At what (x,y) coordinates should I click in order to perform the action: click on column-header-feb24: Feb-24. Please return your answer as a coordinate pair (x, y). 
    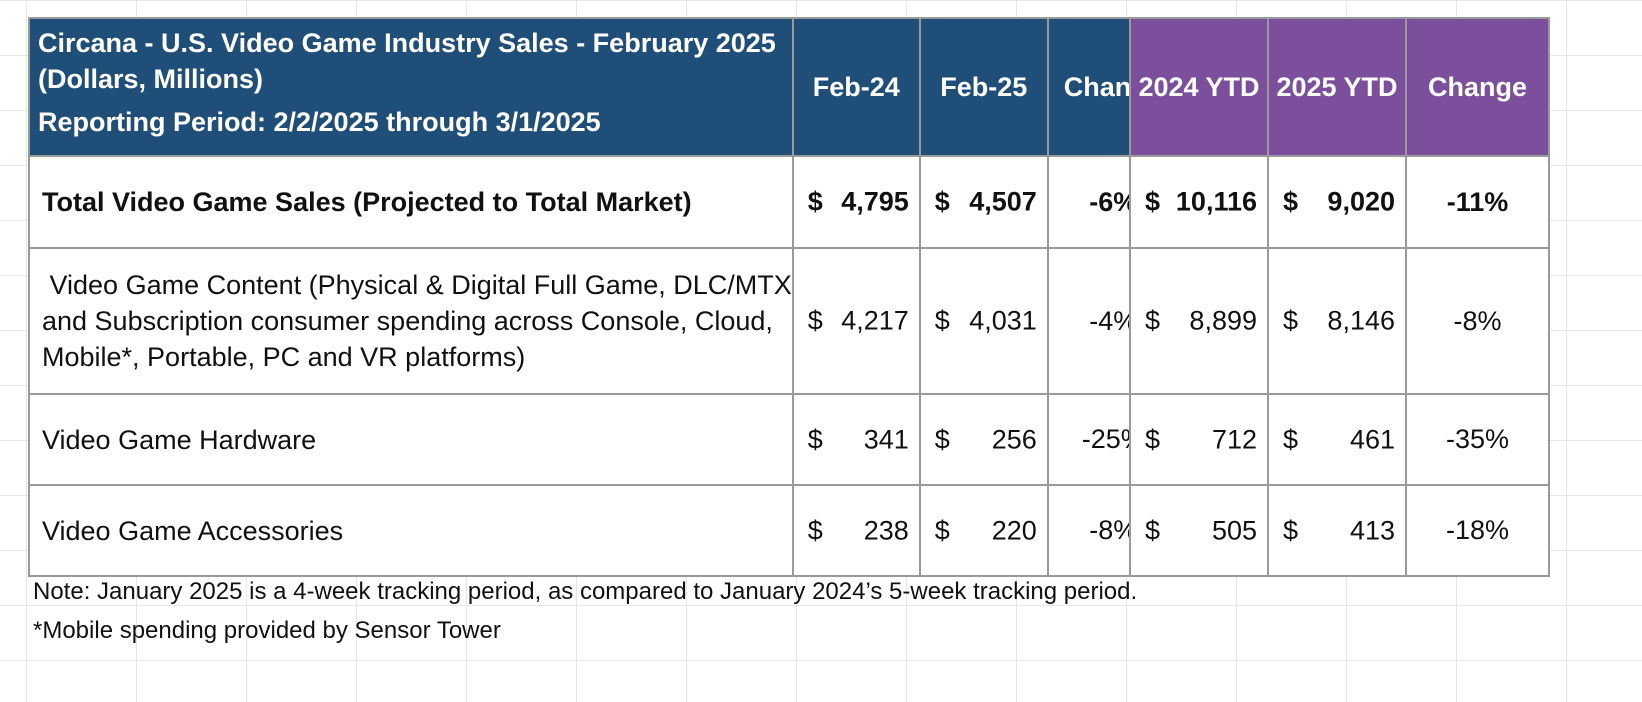
    Looking at the image, I should click on (856, 87).